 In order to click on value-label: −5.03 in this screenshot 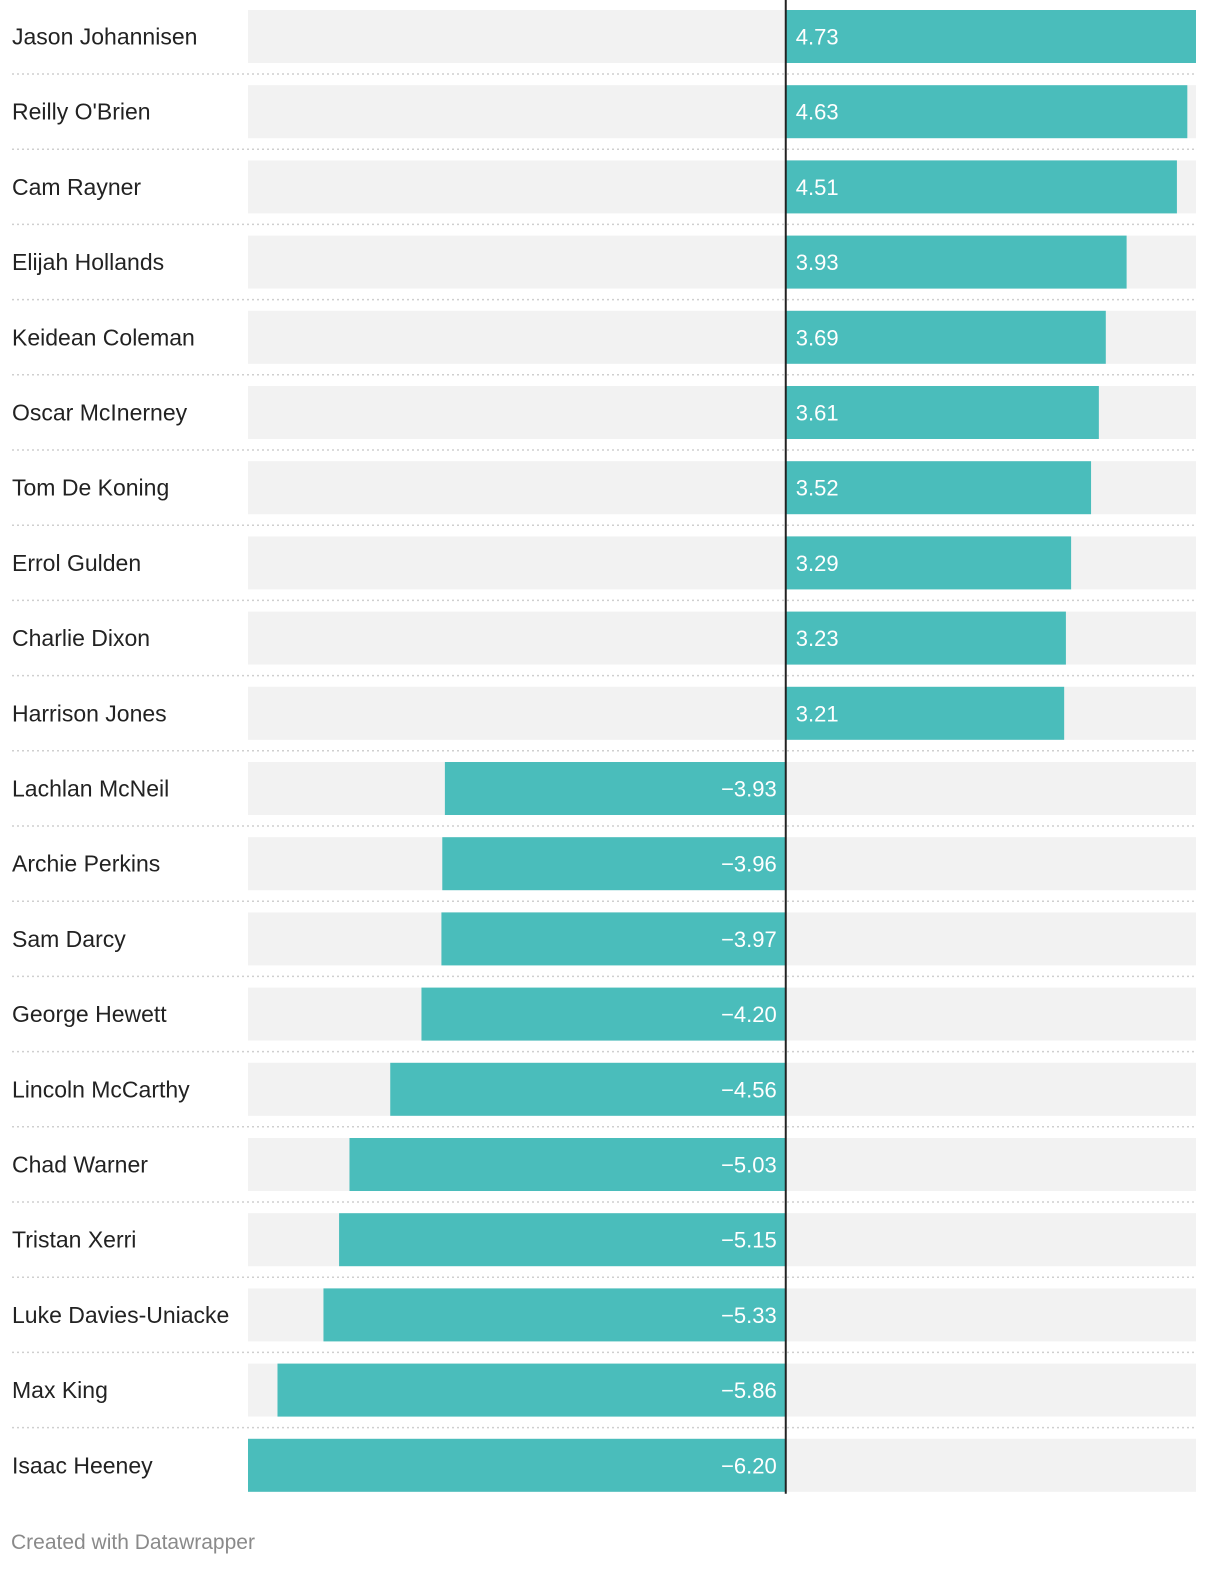, I will do `click(749, 1165)`.